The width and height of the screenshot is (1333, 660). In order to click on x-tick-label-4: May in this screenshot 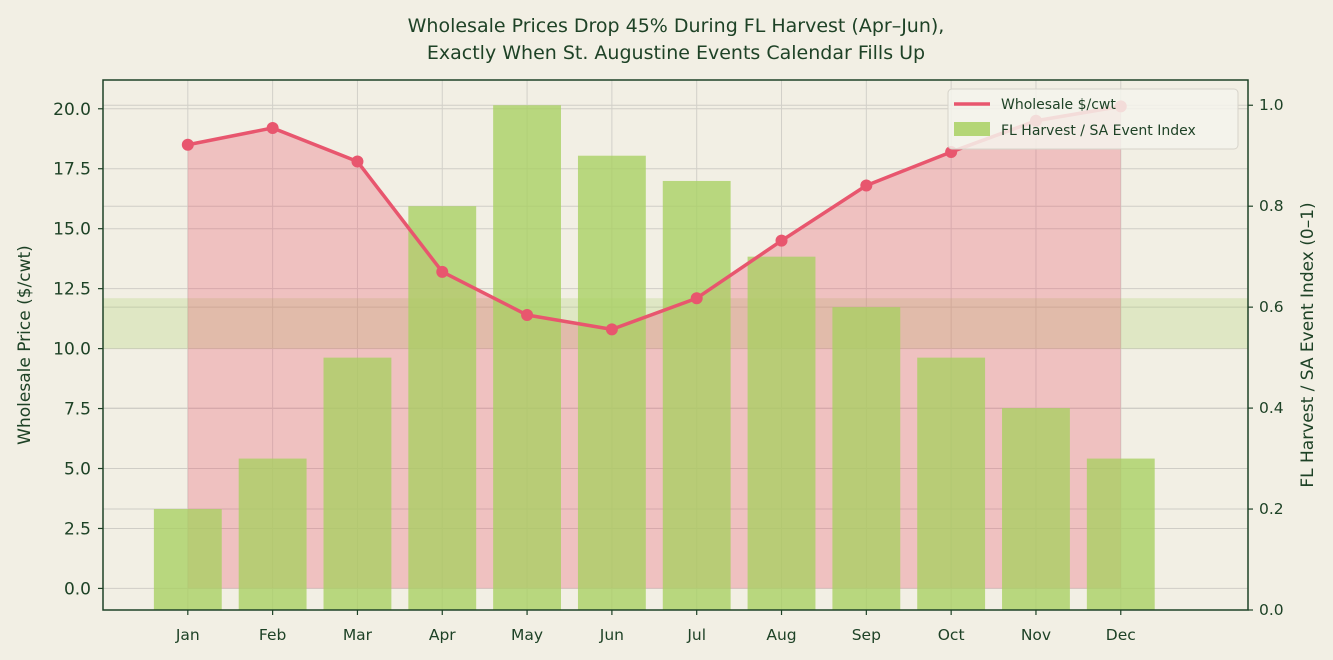, I will do `click(527, 635)`.